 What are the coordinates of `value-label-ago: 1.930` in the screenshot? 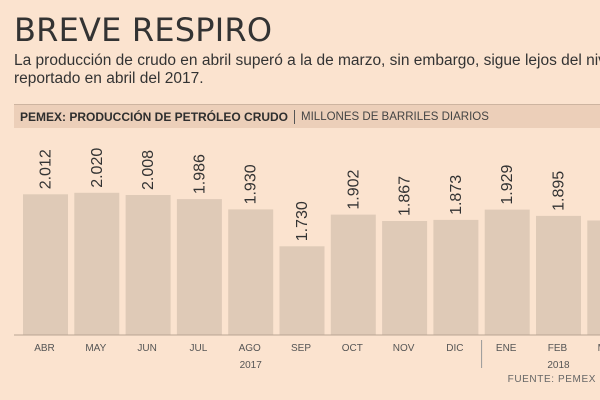 It's located at (251, 184).